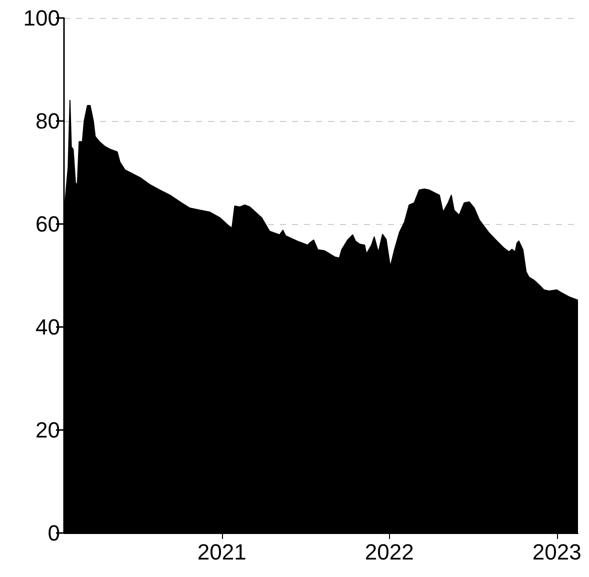 The image size is (589, 577). What do you see at coordinates (221, 552) in the screenshot?
I see `x-tick-label: 2021` at bounding box center [221, 552].